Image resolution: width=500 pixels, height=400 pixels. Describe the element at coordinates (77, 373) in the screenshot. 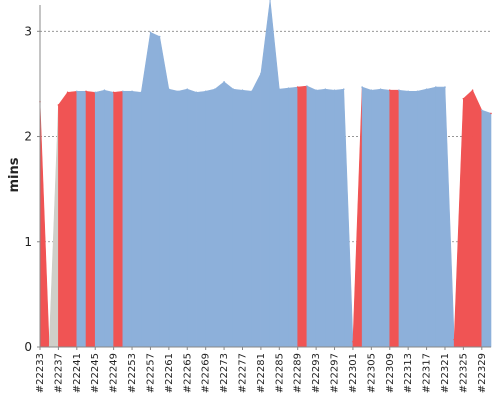

I see `x-tick-label: #22241` at that location.